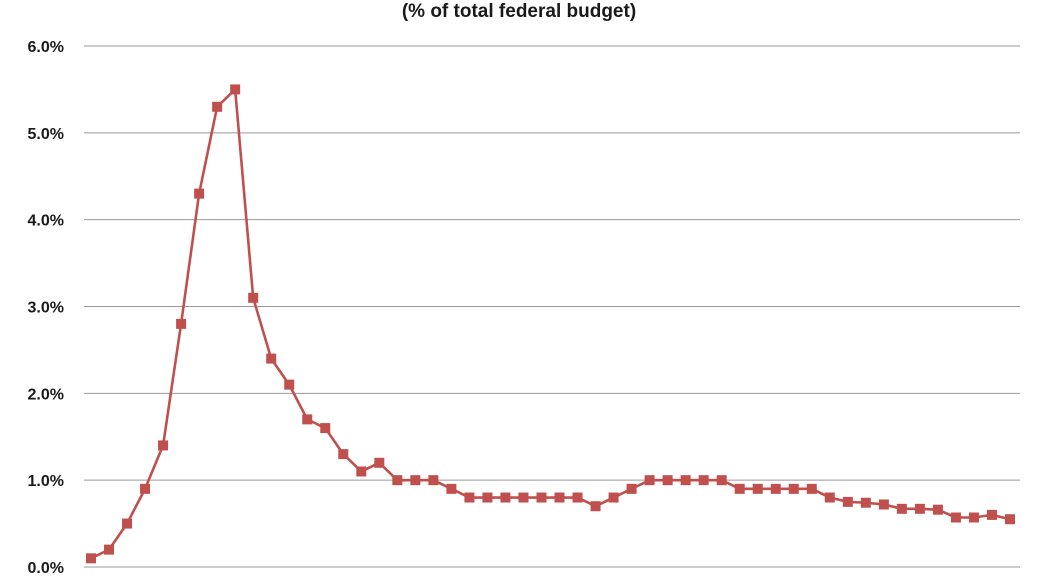  I want to click on y-axis-tick-labels: 0.0% 1.0% 2.0% 3.0% 4.0% 5.0% 6.0%, so click(46, 308).